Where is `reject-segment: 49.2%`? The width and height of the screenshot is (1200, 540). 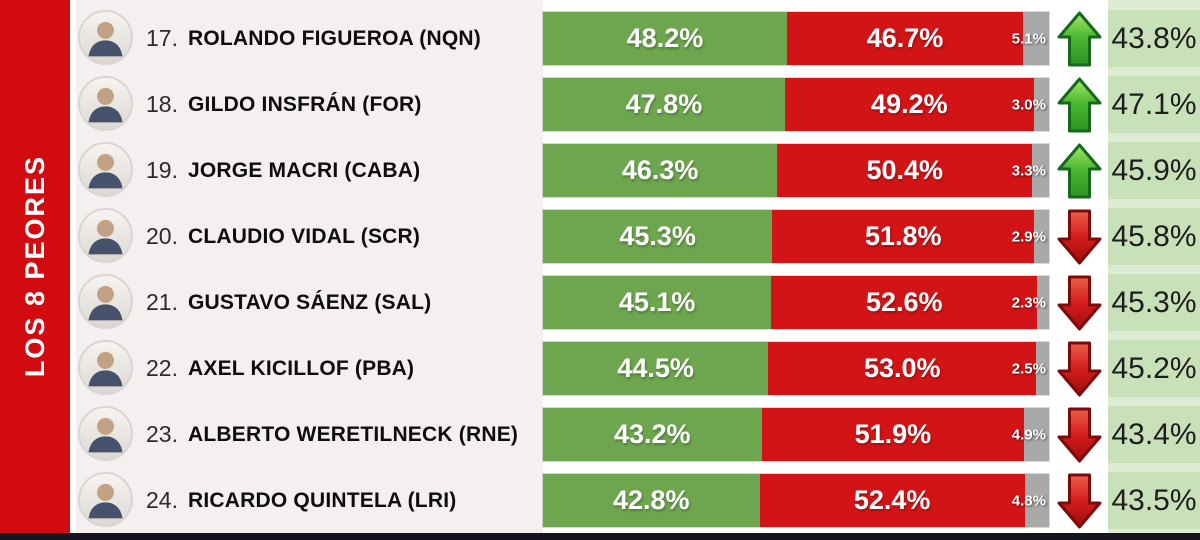 reject-segment: 49.2% is located at coordinates (909, 104).